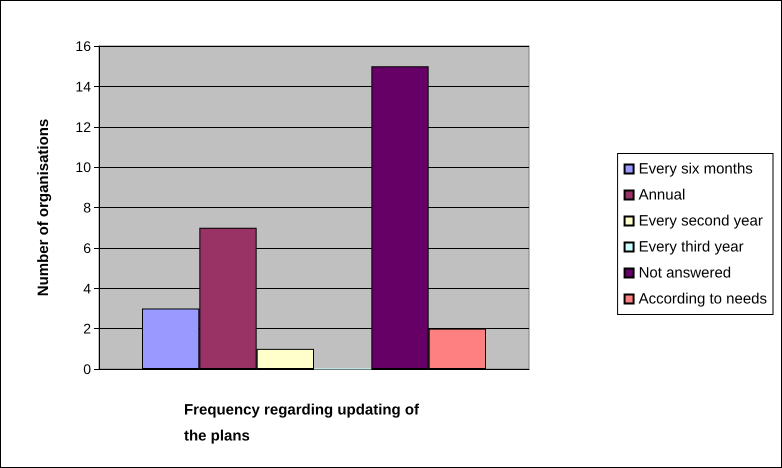  Describe the element at coordinates (691, 247) in the screenshot. I see `legend-label: Every third year` at that location.